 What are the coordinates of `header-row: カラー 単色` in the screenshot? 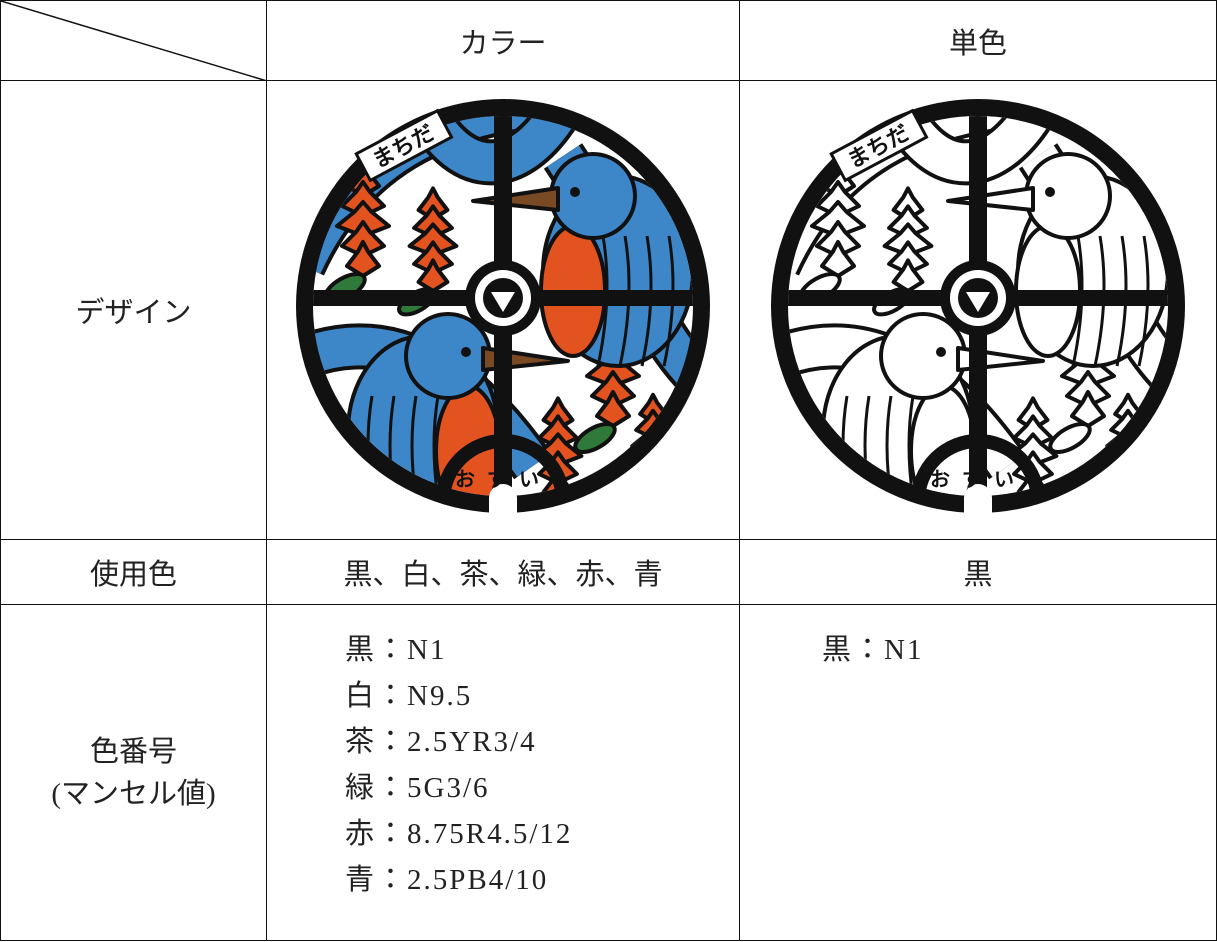 It's located at (608, 40).